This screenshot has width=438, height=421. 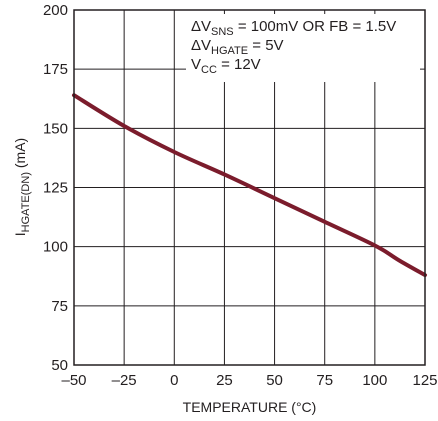 I want to click on y-tick-label: 100, so click(x=55, y=247).